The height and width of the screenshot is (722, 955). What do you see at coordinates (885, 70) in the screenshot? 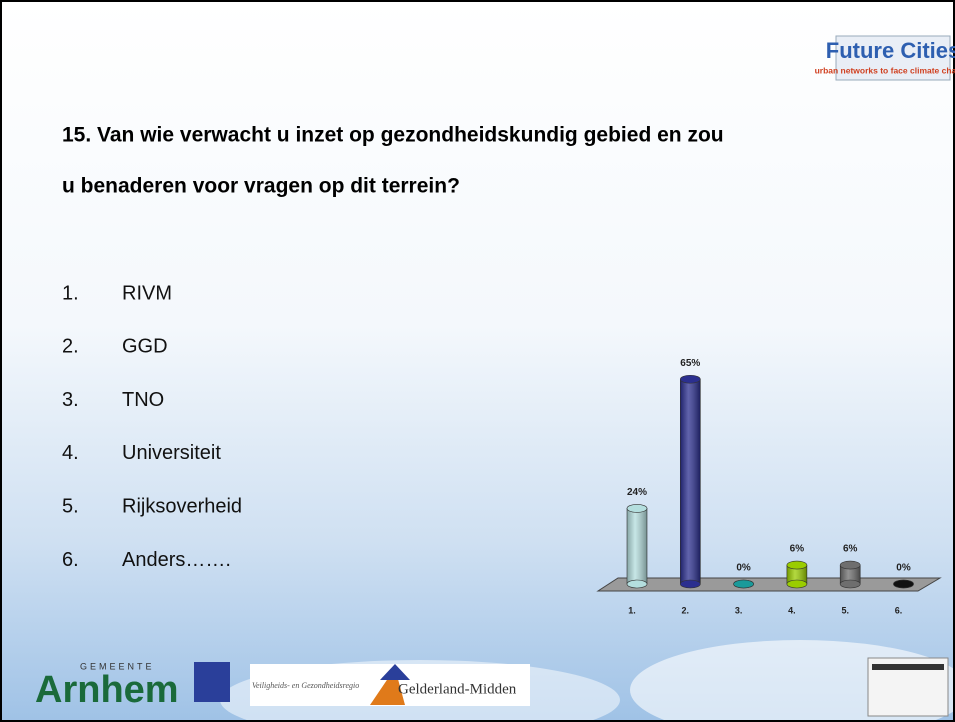
I see `logo-subtitle: urban networks to face climate change` at bounding box center [885, 70].